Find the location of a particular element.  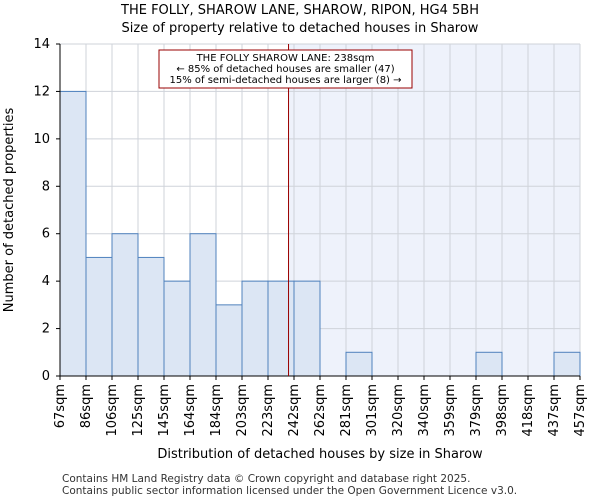

x-tick-label: 164sqm is located at coordinates (190, 410).